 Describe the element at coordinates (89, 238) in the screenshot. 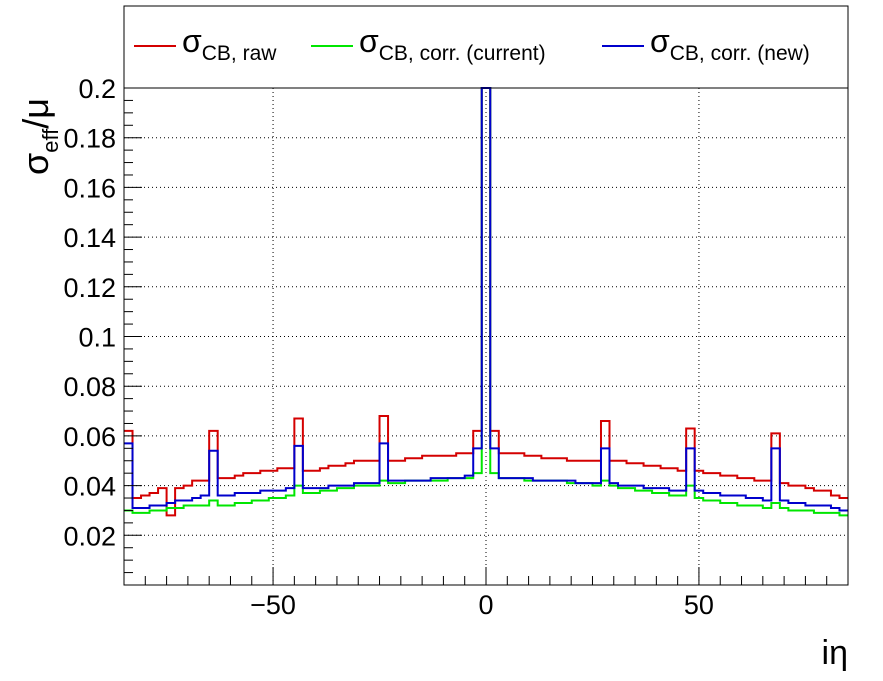

I see `y-tick-label-6: 0.14` at that location.